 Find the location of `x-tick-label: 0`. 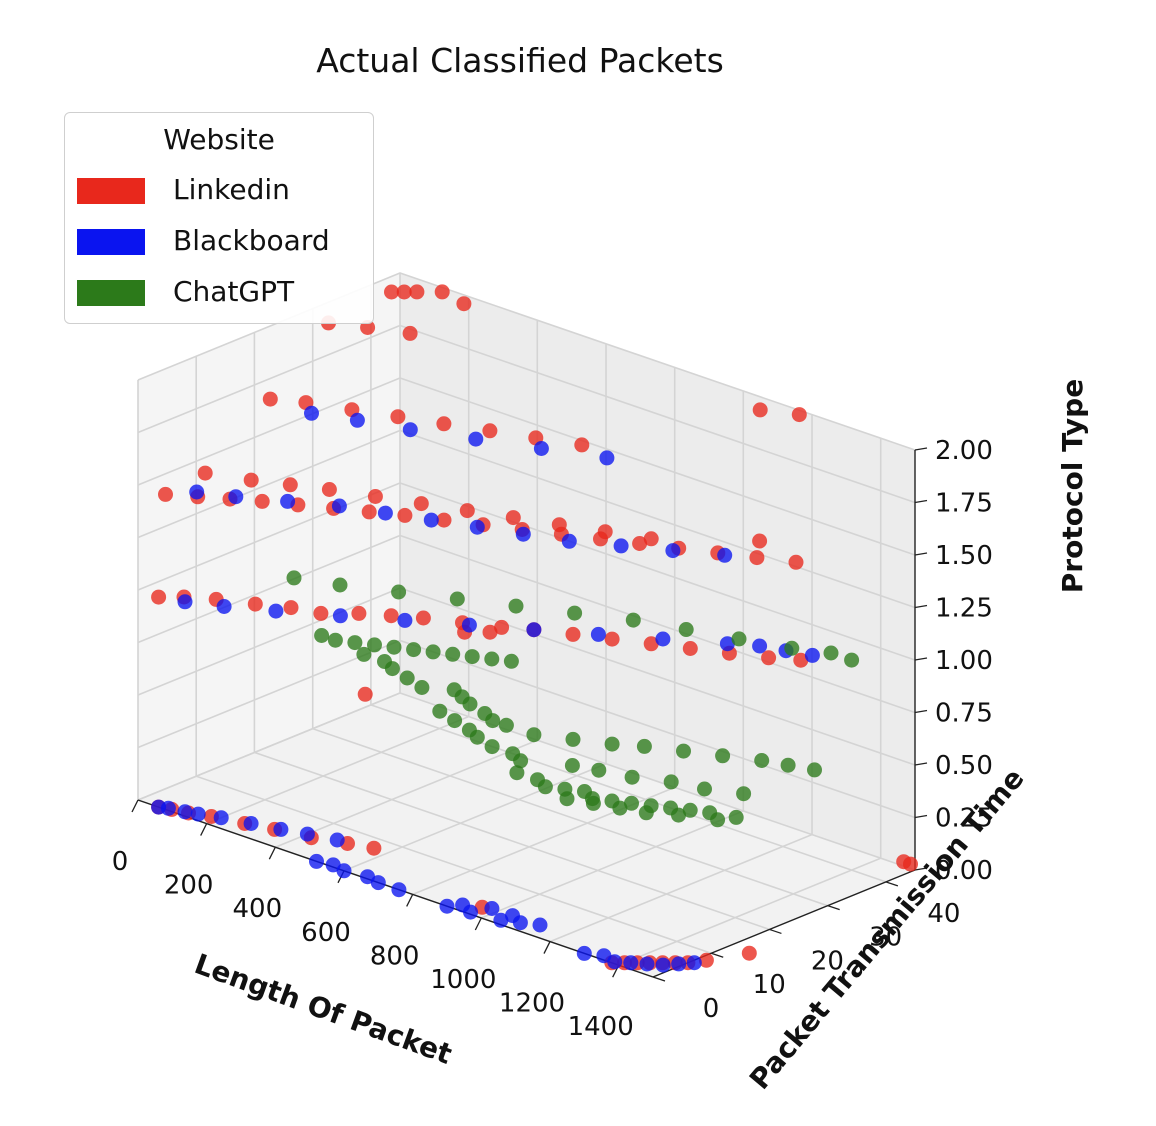

x-tick-label: 0 is located at coordinates (120, 862).